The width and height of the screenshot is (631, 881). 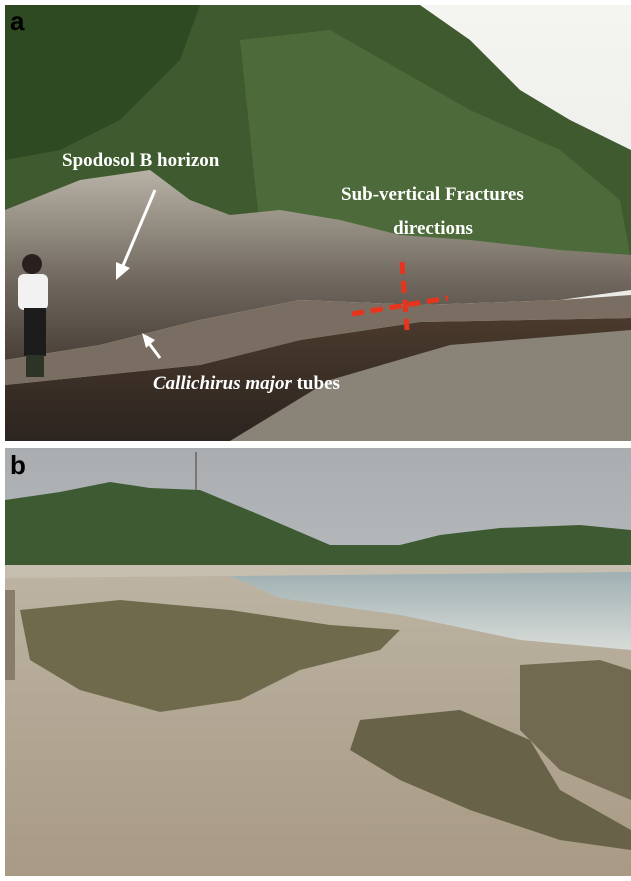 What do you see at coordinates (222, 383) in the screenshot?
I see `annotation-italic: Callichirus major` at bounding box center [222, 383].